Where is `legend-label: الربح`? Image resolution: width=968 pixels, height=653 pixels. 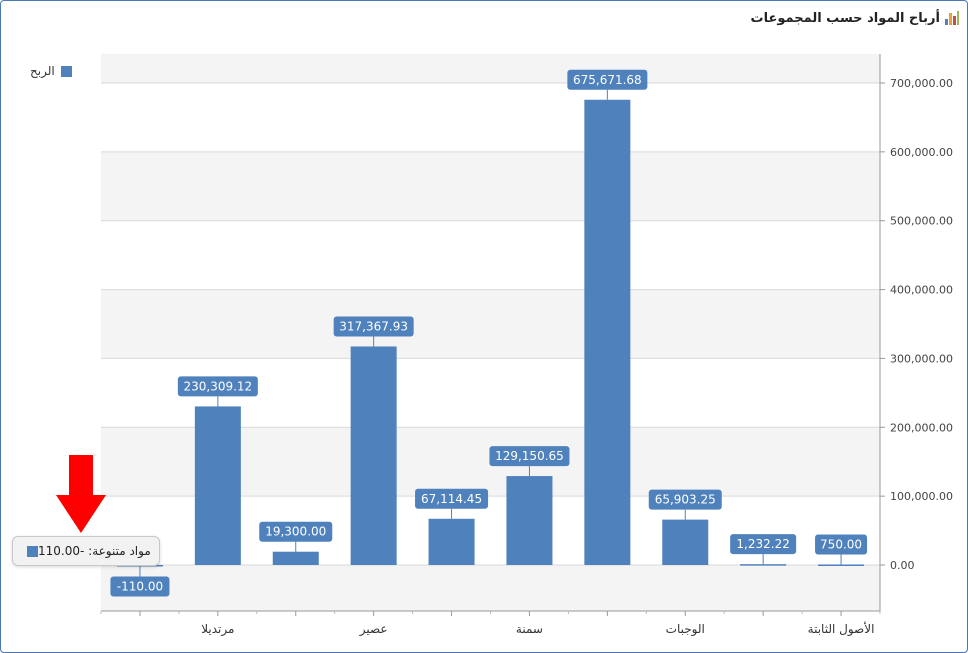 legend-label: الربح is located at coordinates (42, 71).